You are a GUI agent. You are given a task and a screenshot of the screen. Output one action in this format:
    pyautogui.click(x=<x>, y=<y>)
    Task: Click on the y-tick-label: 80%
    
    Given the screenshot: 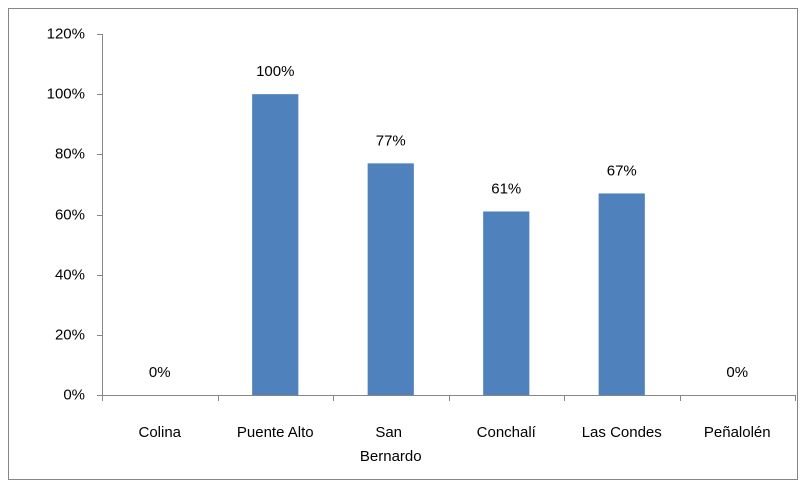 What is the action you would take?
    pyautogui.click(x=70, y=153)
    